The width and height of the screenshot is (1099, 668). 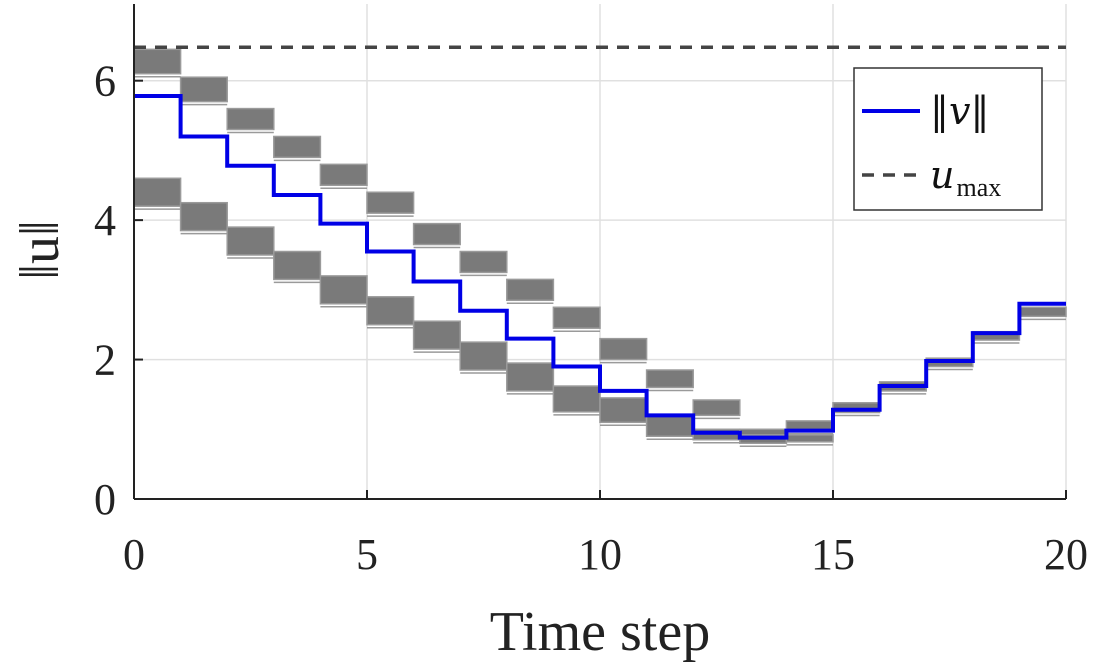 What do you see at coordinates (942, 175) in the screenshot?
I see `legend-label-umax-main: u` at bounding box center [942, 175].